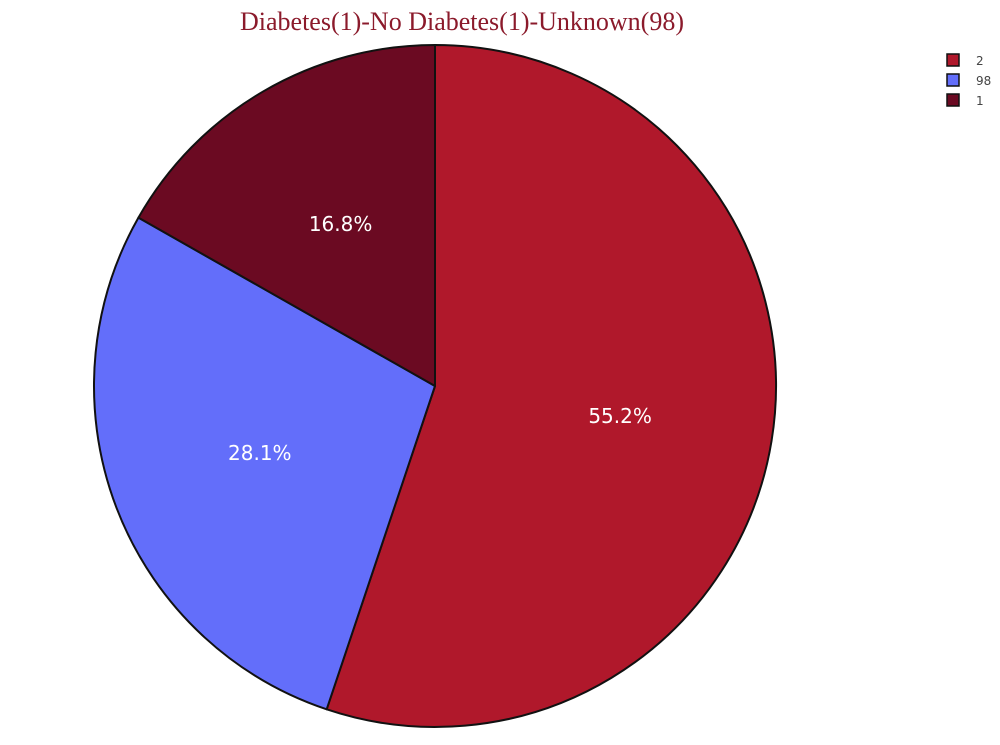  I want to click on legend-label-2: 2, so click(980, 61).